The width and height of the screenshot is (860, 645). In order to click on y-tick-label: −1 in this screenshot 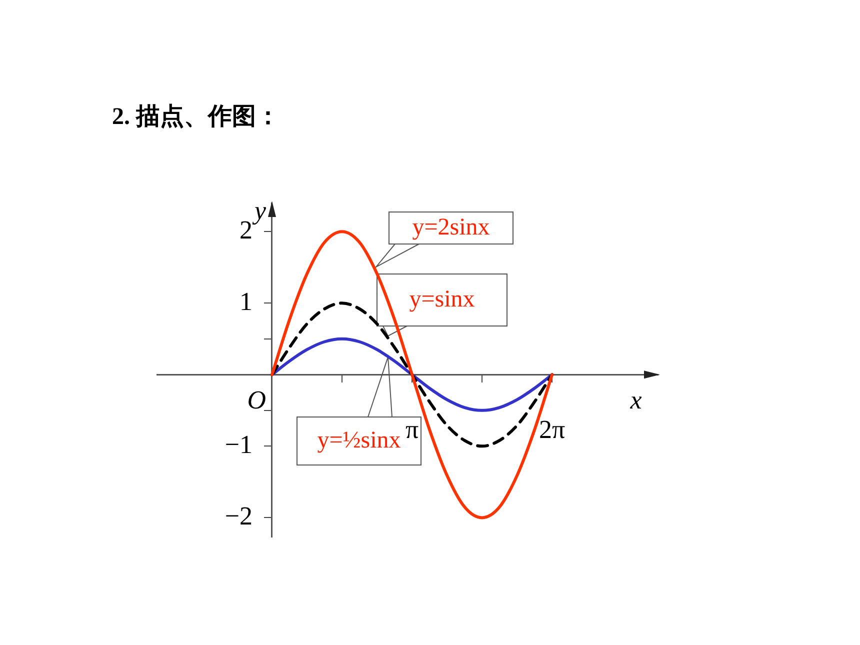, I will do `click(248, 444)`.